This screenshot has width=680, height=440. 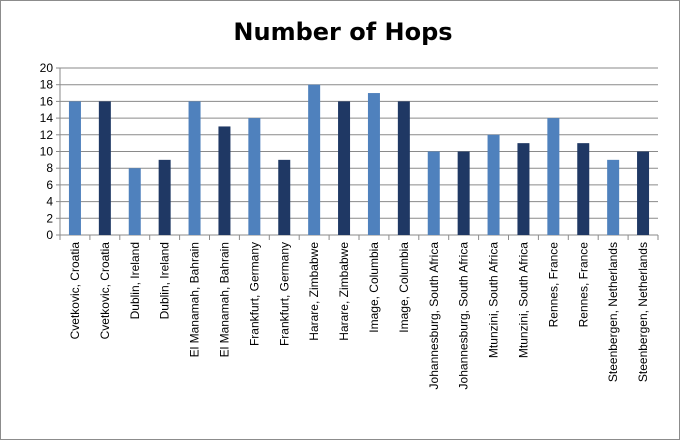 What do you see at coordinates (49, 218) in the screenshot?
I see `y-tick-label: 2` at bounding box center [49, 218].